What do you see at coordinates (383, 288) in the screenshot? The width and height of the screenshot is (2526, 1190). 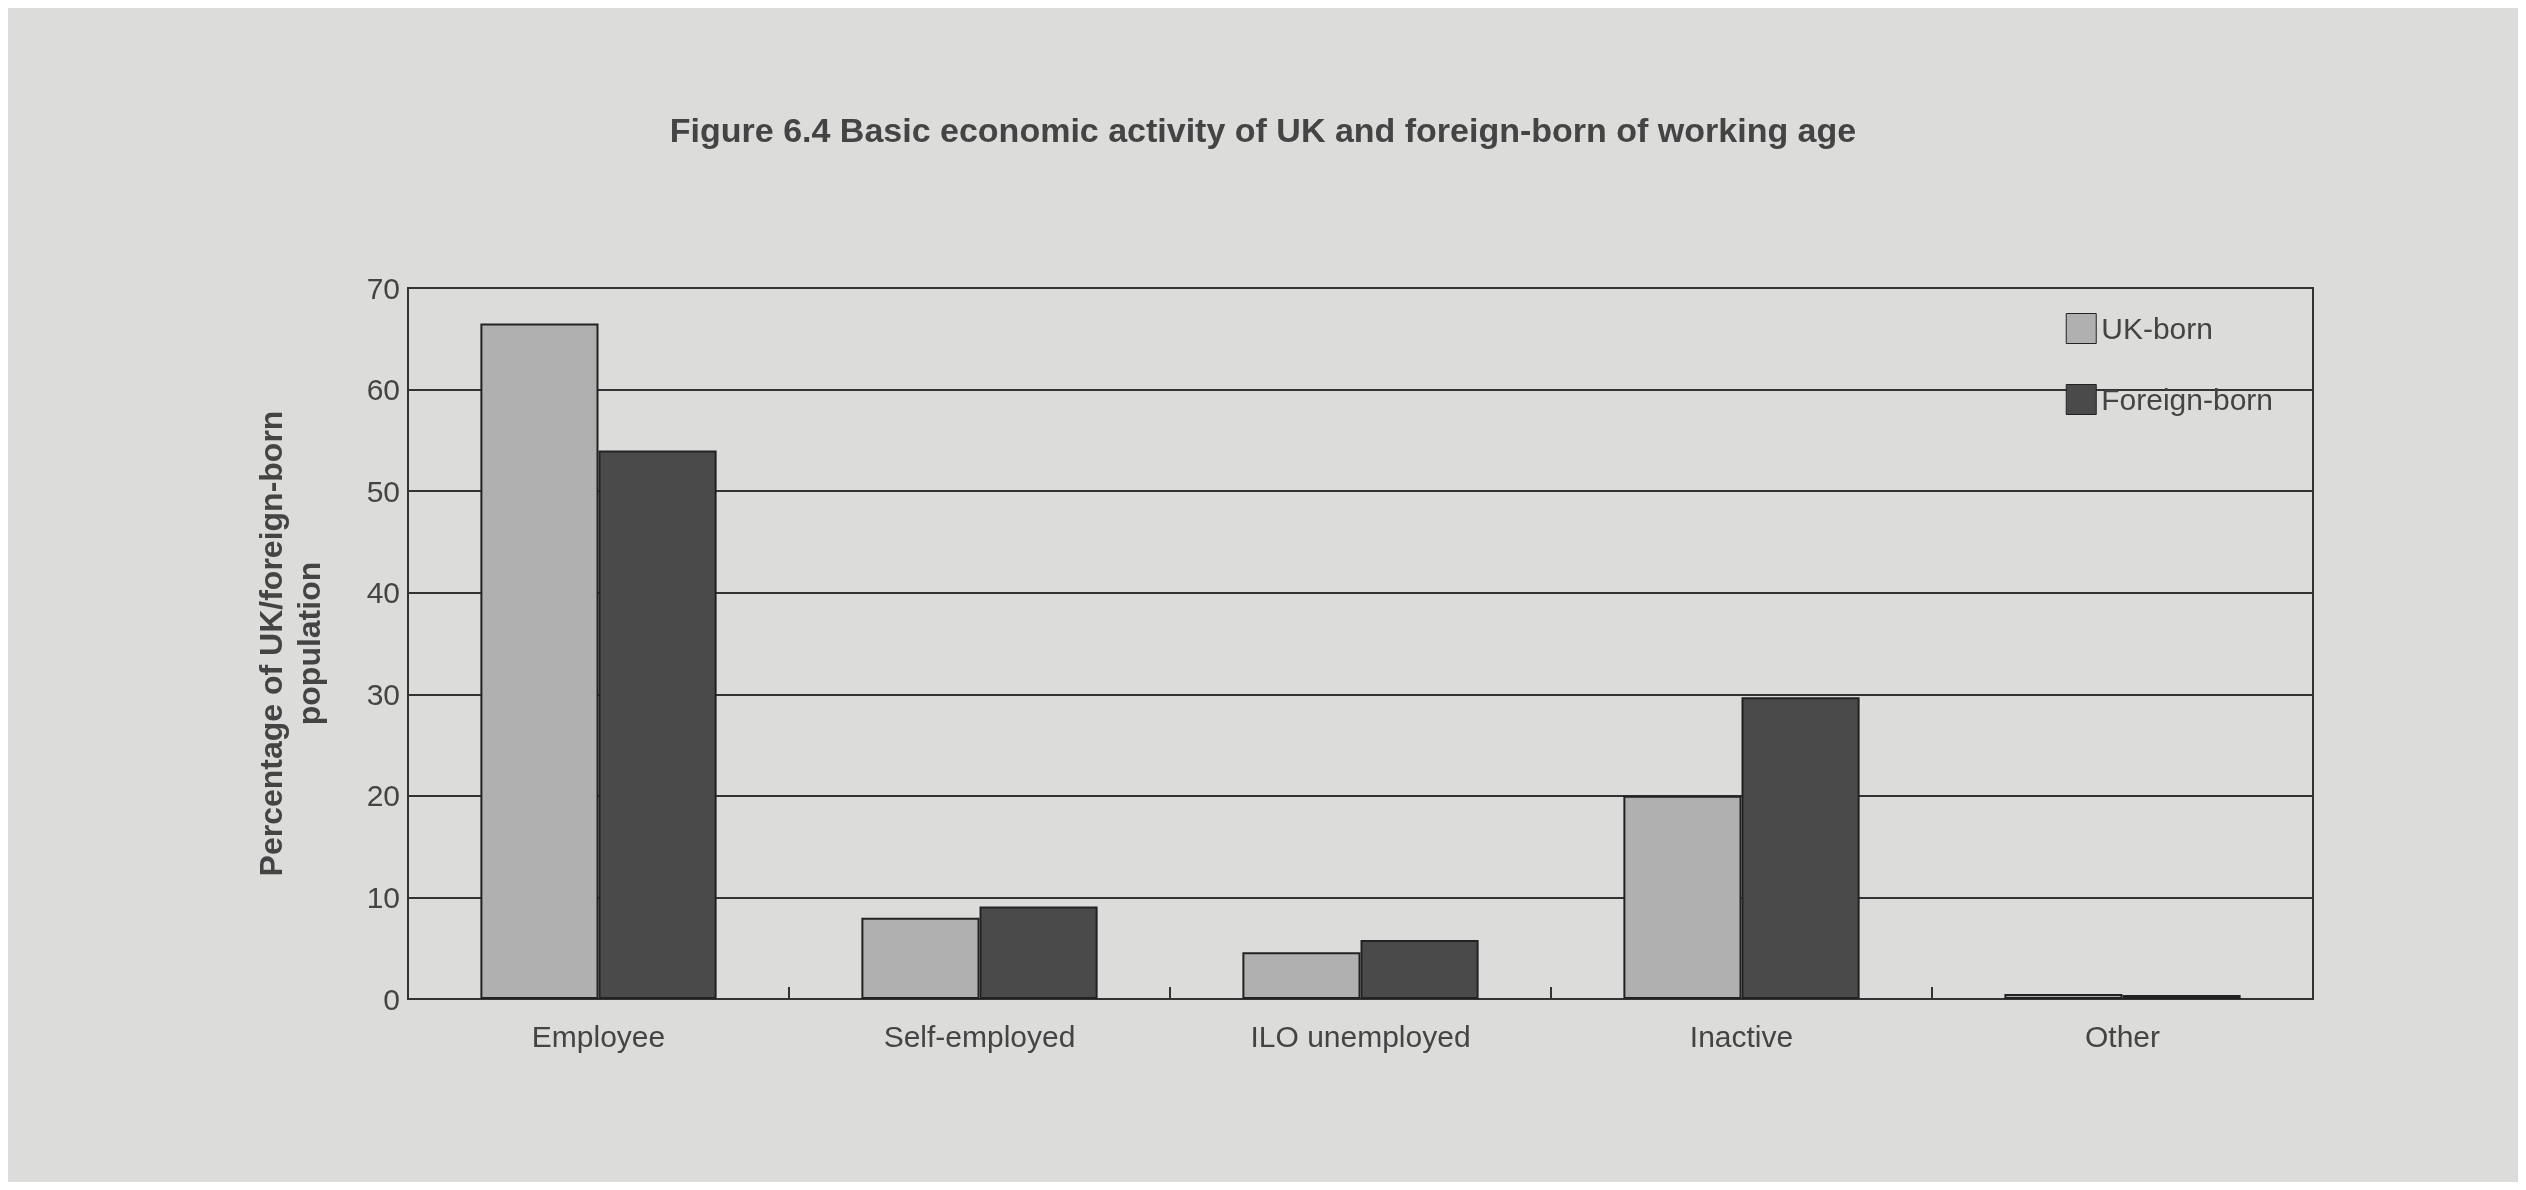 I see `y-tick-label: 70` at bounding box center [383, 288].